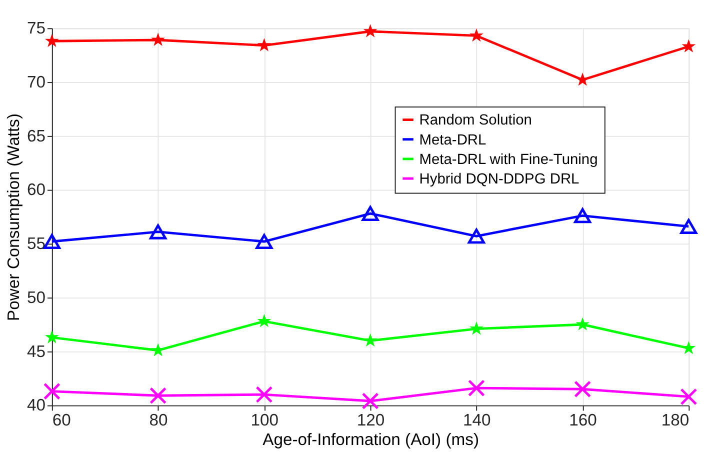 Image resolution: width=721 pixels, height=459 pixels. What do you see at coordinates (36, 297) in the screenshot?
I see `y-tick-label: 50` at bounding box center [36, 297].